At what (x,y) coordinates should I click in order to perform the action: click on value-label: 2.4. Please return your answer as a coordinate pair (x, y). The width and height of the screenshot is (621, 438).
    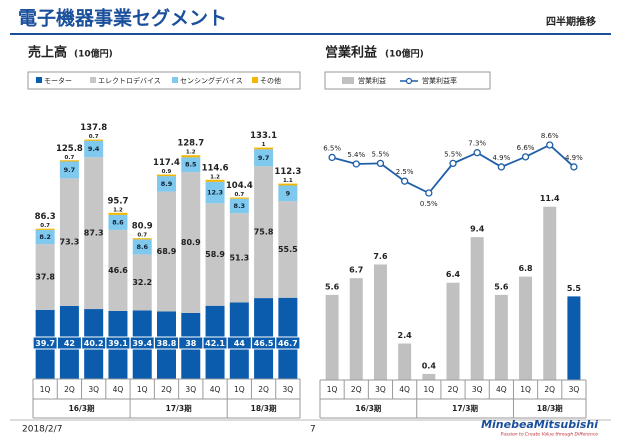
    Looking at the image, I should click on (405, 335).